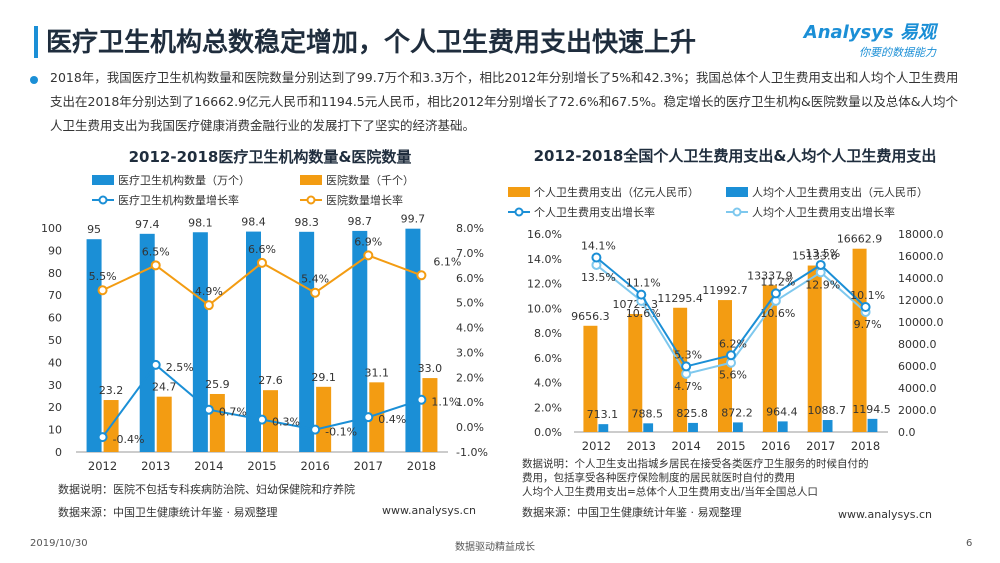 This screenshot has height=563, width=1000. What do you see at coordinates (55, 340) in the screenshot?
I see `y-left-tick: 50` at bounding box center [55, 340].